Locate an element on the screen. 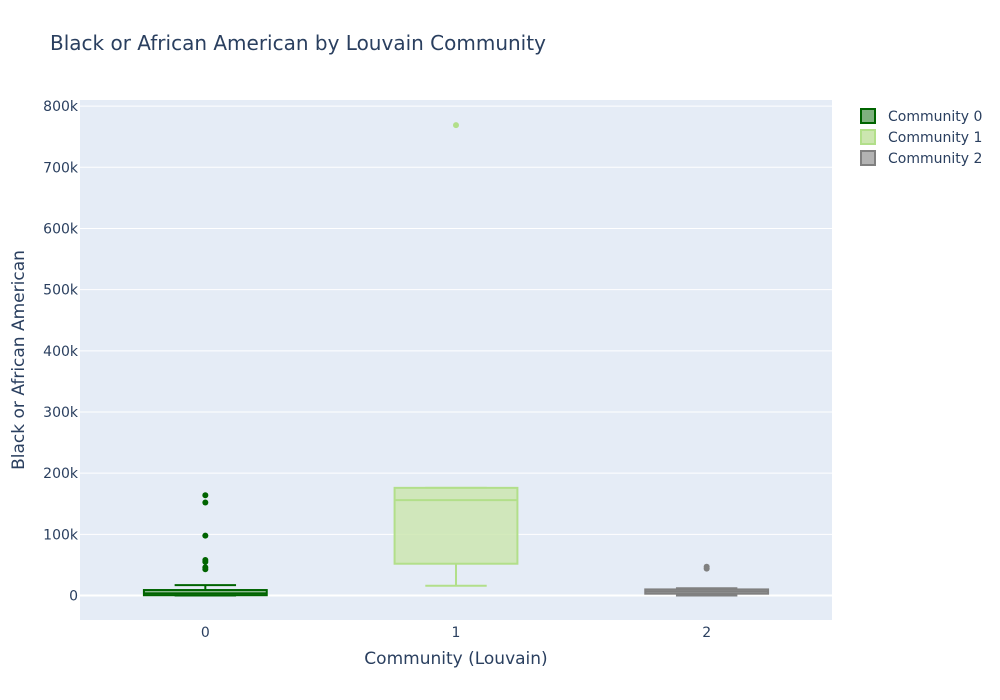 The image size is (1000, 700). x-tick-label: 1 is located at coordinates (456, 633).